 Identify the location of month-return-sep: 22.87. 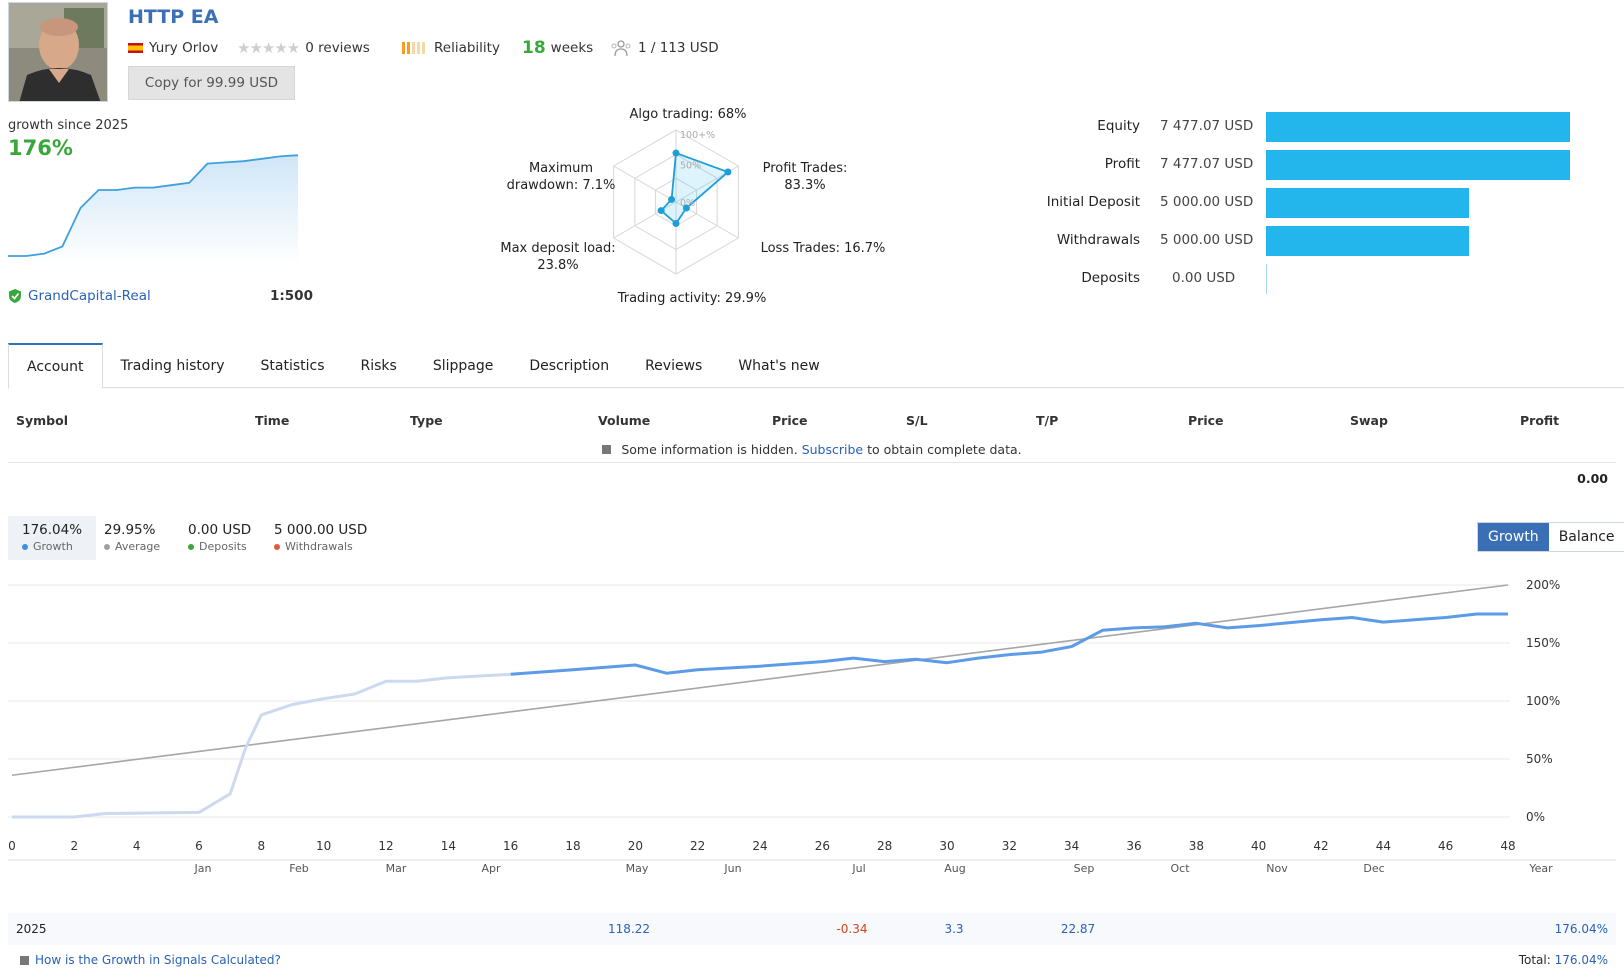
(1078, 929).